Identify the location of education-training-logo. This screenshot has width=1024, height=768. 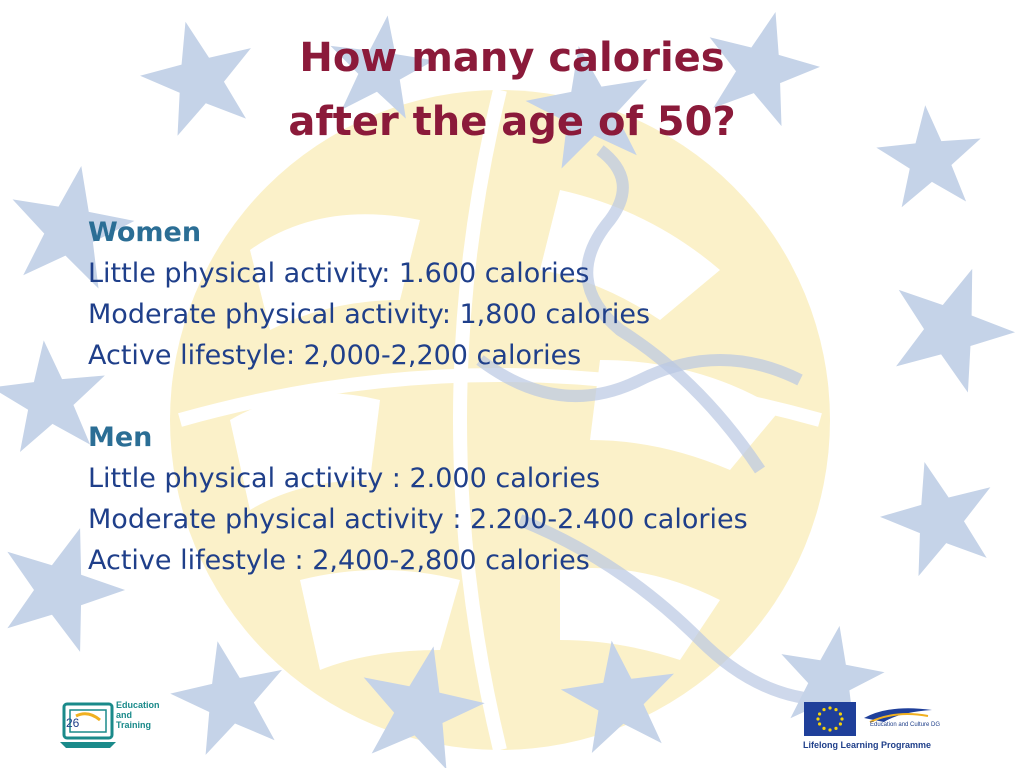
(88, 725).